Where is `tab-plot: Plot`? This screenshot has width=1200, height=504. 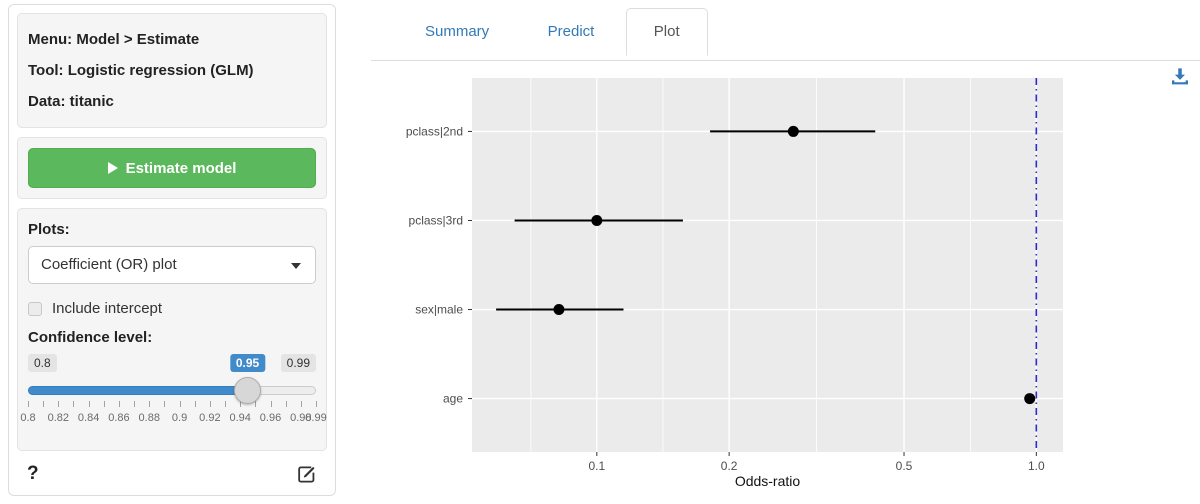
tab-plot: Plot is located at coordinates (666, 32).